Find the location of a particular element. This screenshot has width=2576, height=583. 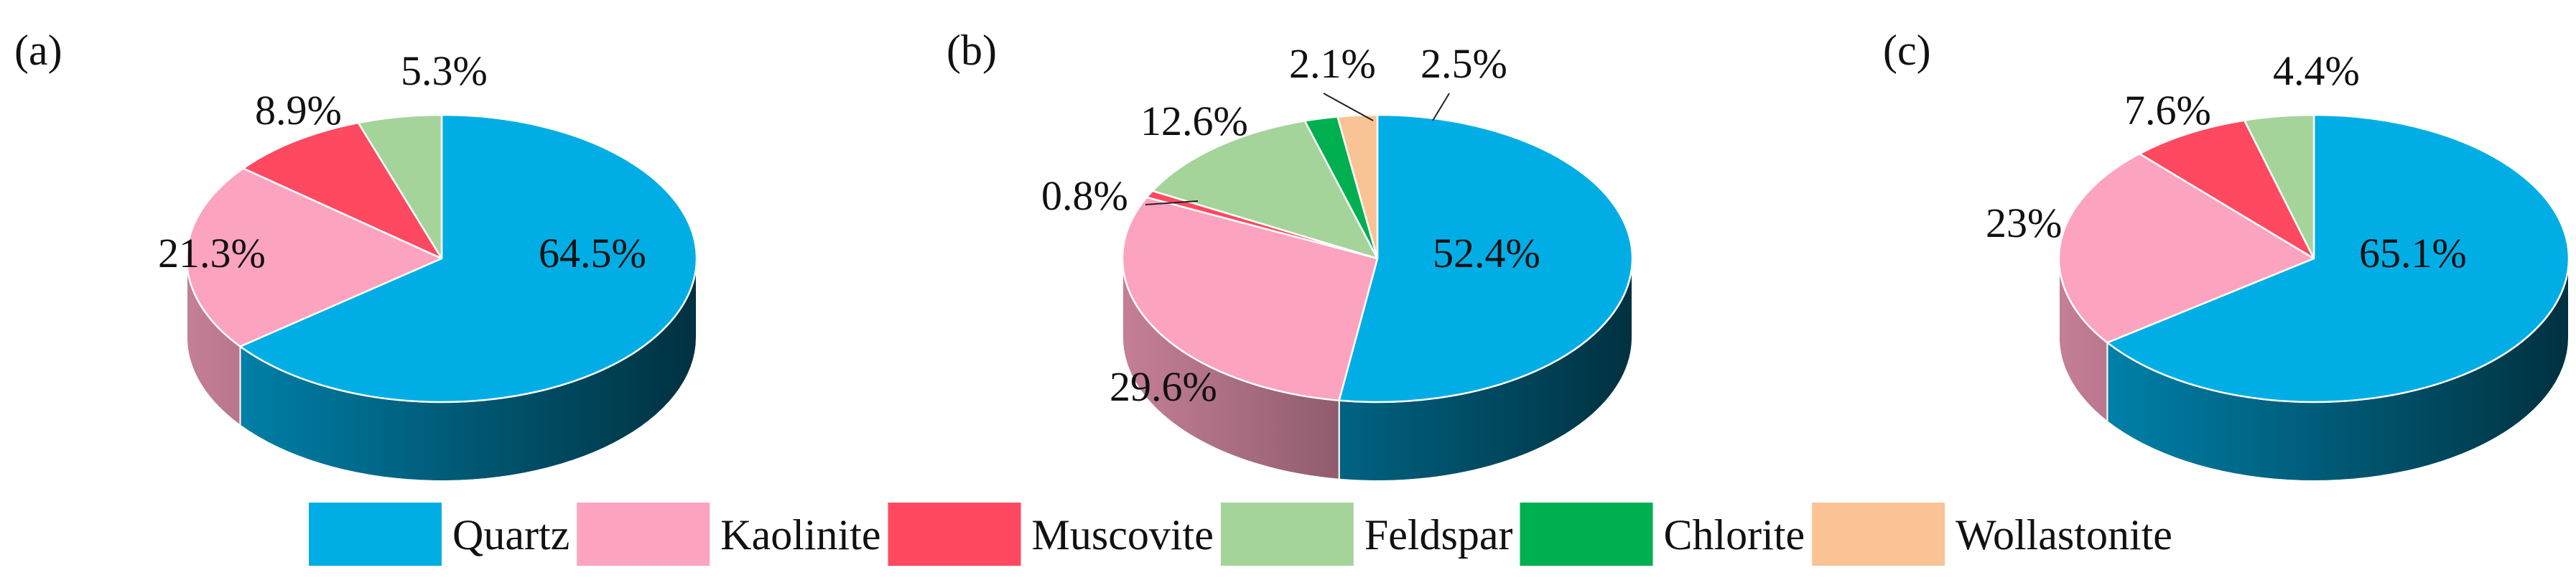

data-label-kaolinite: 23% is located at coordinates (2024, 223).